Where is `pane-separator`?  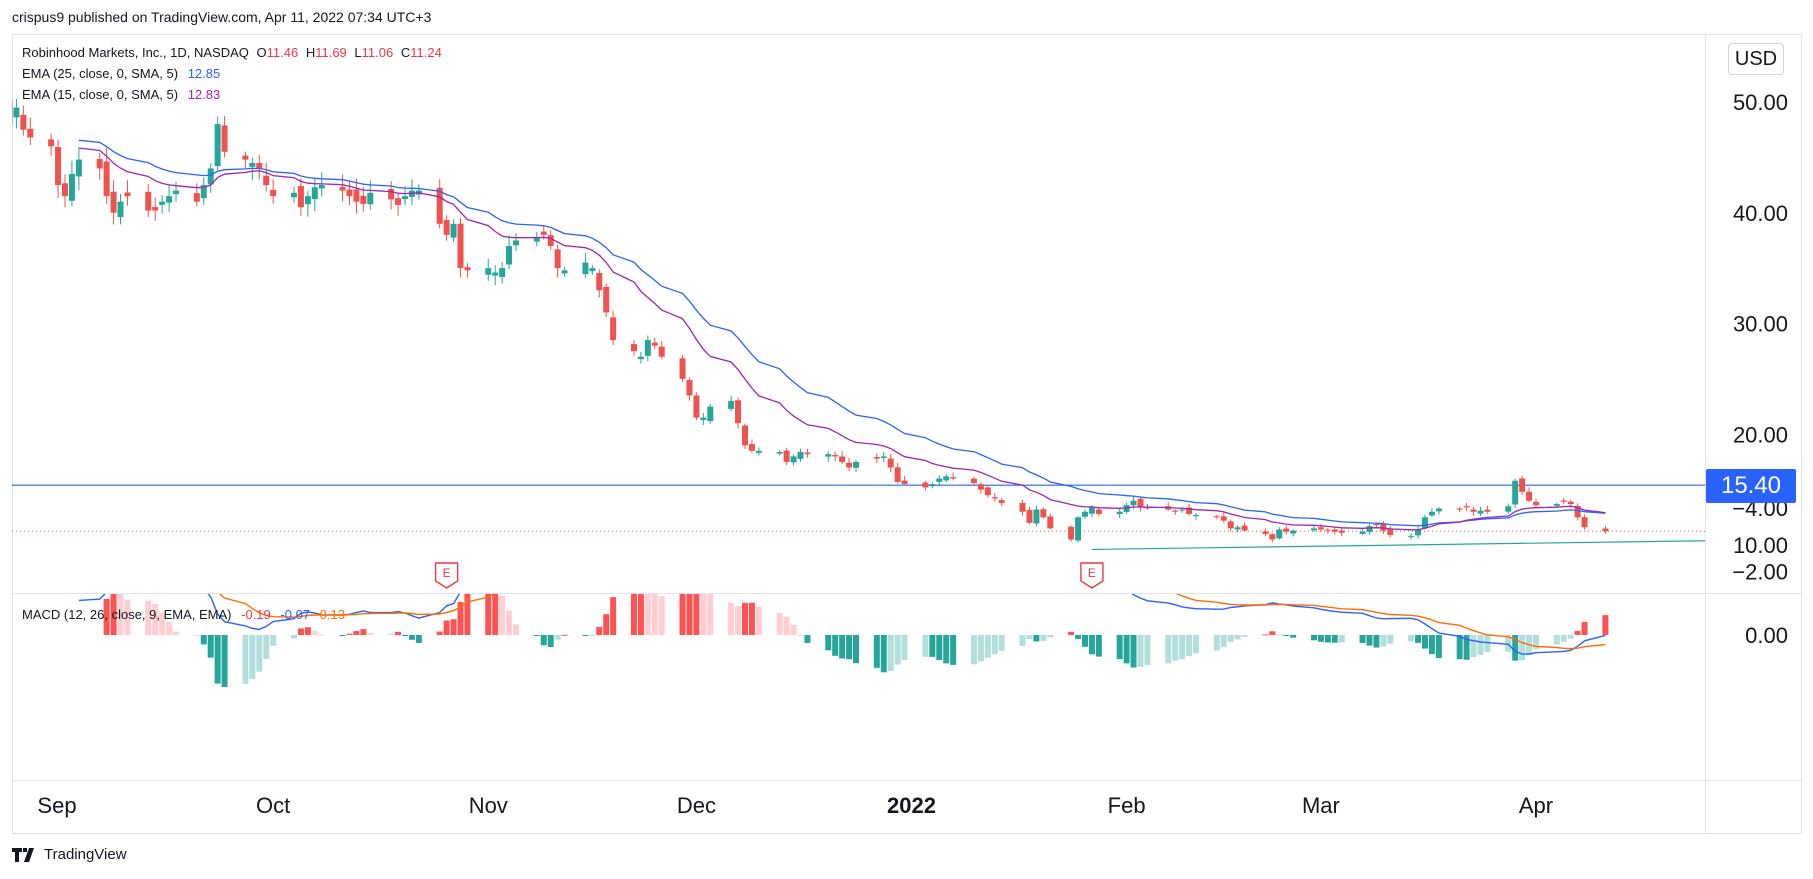 pane-separator is located at coordinates (907, 593).